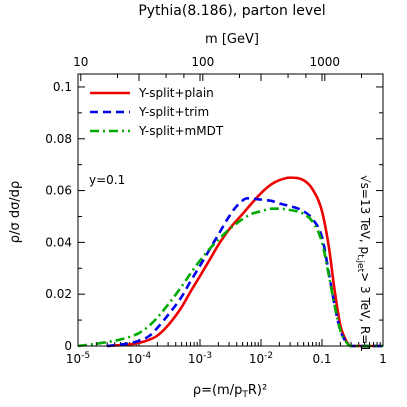  What do you see at coordinates (58, 191) in the screenshot?
I see `y-tick-label: 0.06` at bounding box center [58, 191].